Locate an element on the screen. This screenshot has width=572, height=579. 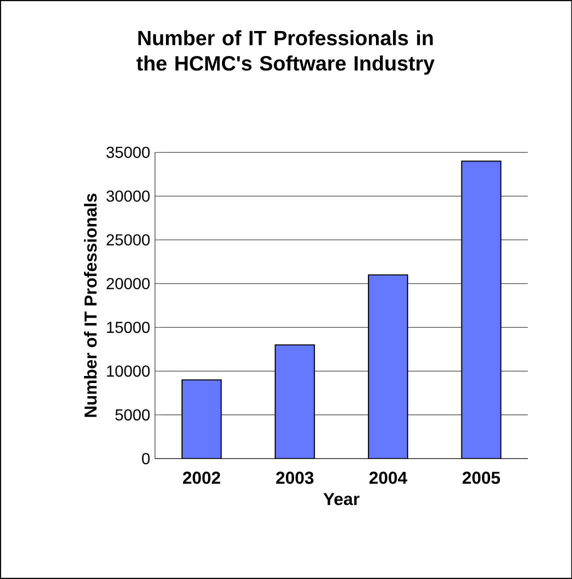
y-tick-label: 25000 is located at coordinates (128, 240).